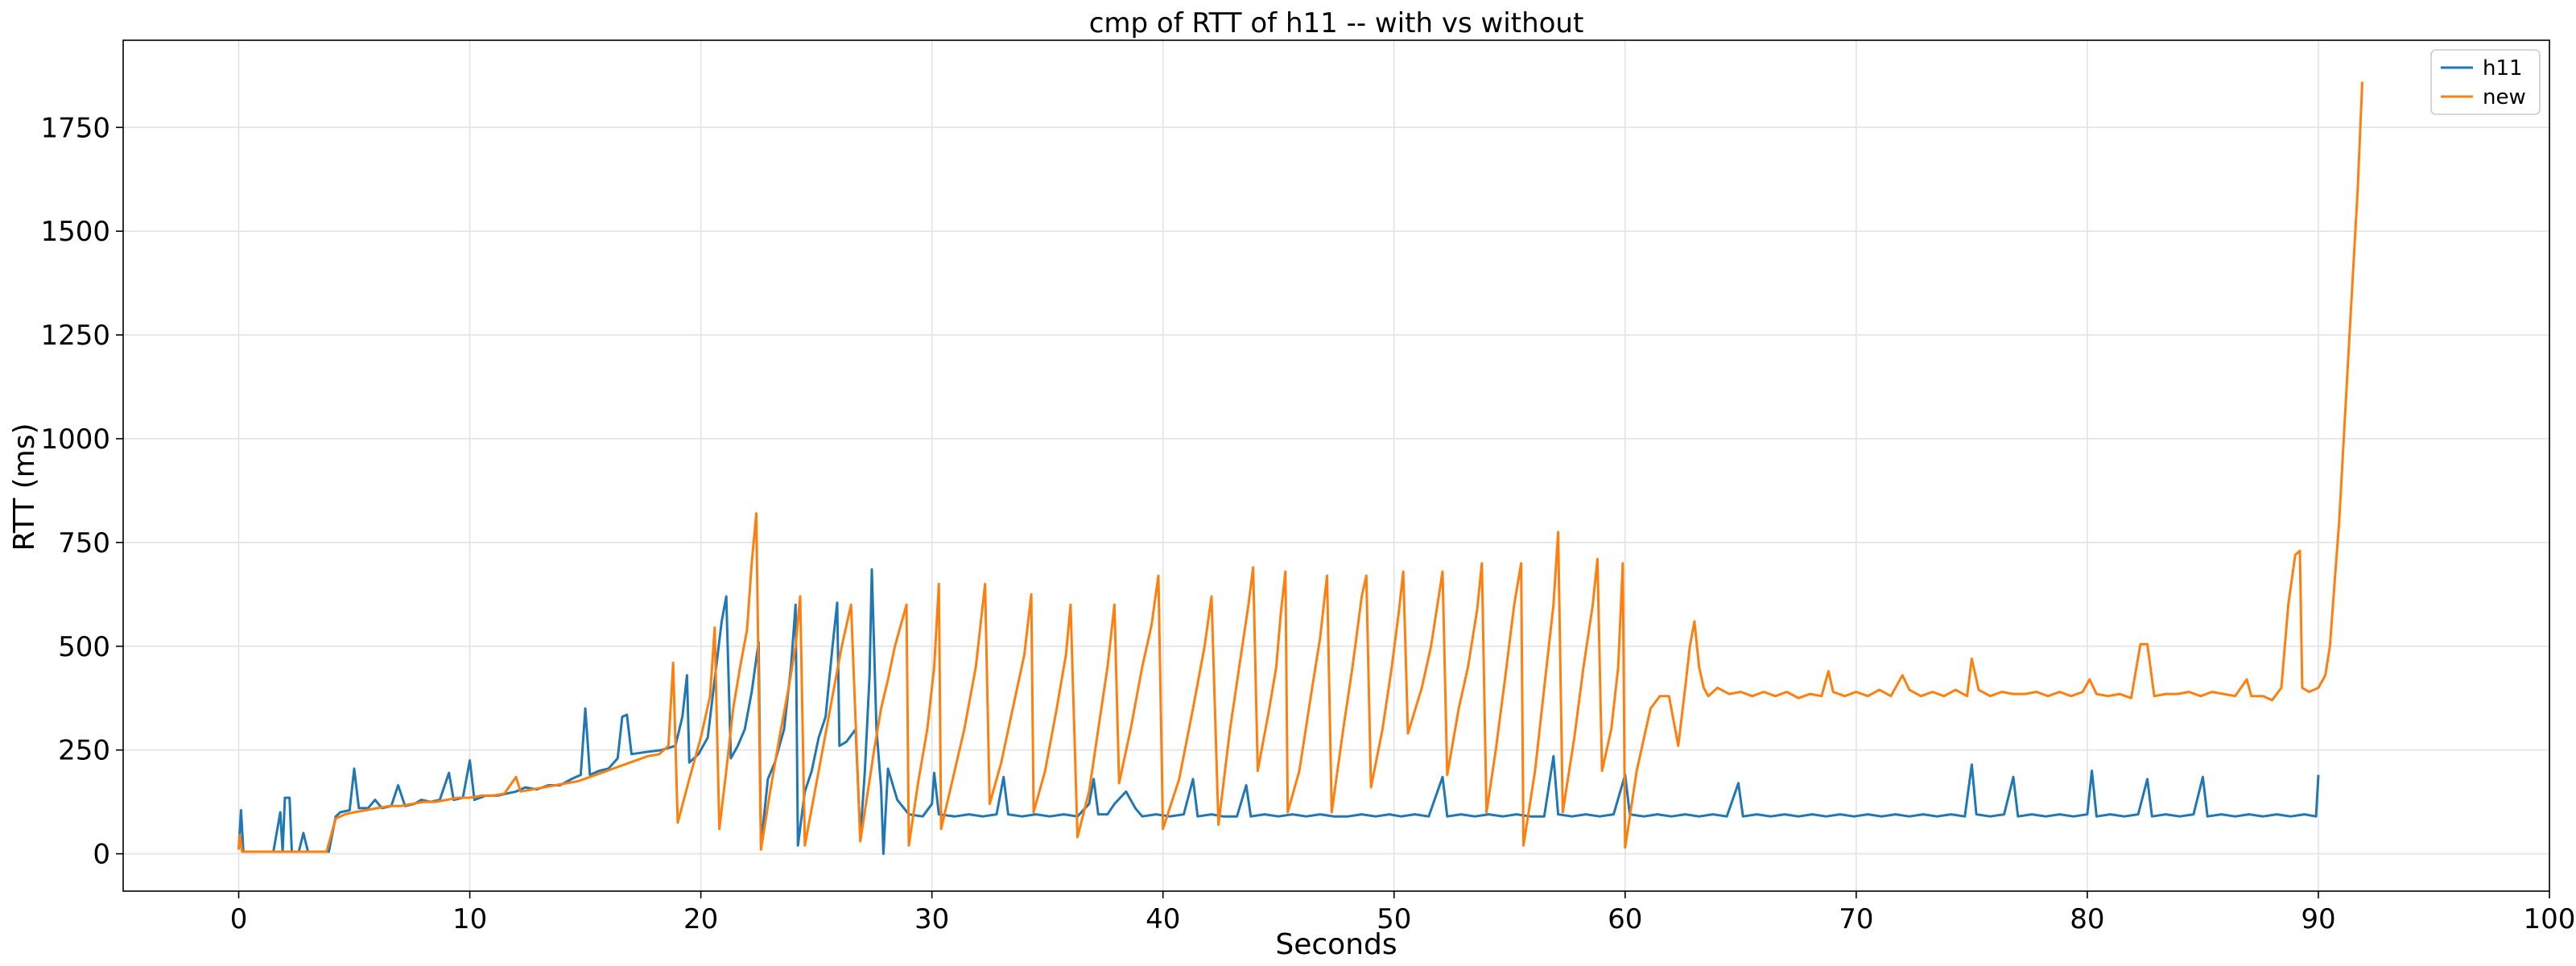  I want to click on x-tick-label: 60, so click(1625, 919).